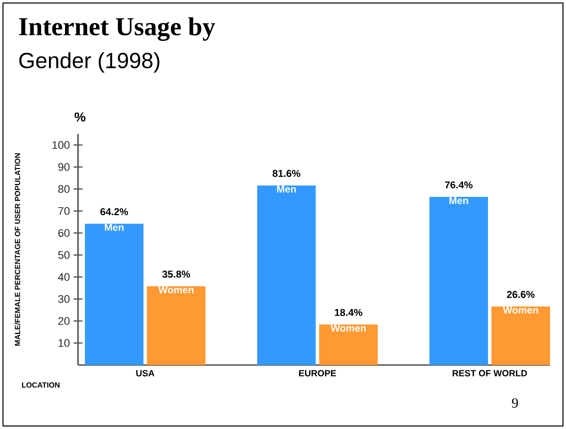 This screenshot has width=566, height=429. Describe the element at coordinates (114, 227) in the screenshot. I see `series-label: Men` at that location.